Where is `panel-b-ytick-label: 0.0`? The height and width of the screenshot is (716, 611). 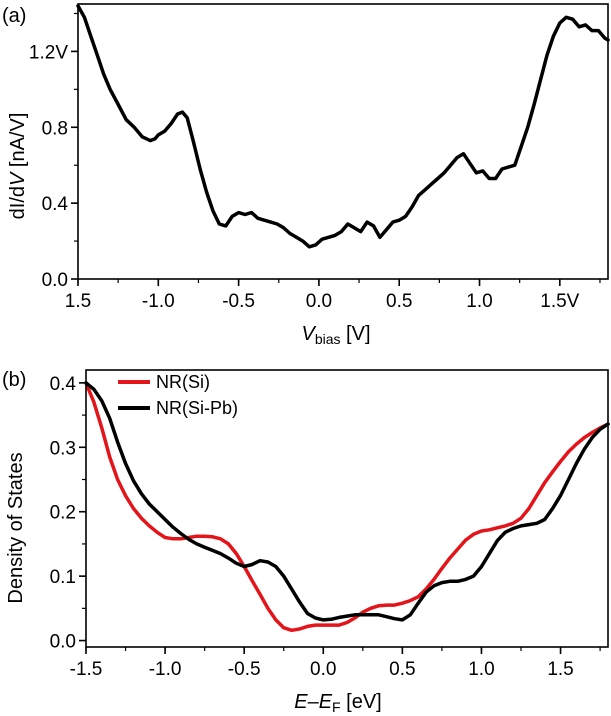 panel-b-ytick-label: 0.0 is located at coordinates (63, 642).